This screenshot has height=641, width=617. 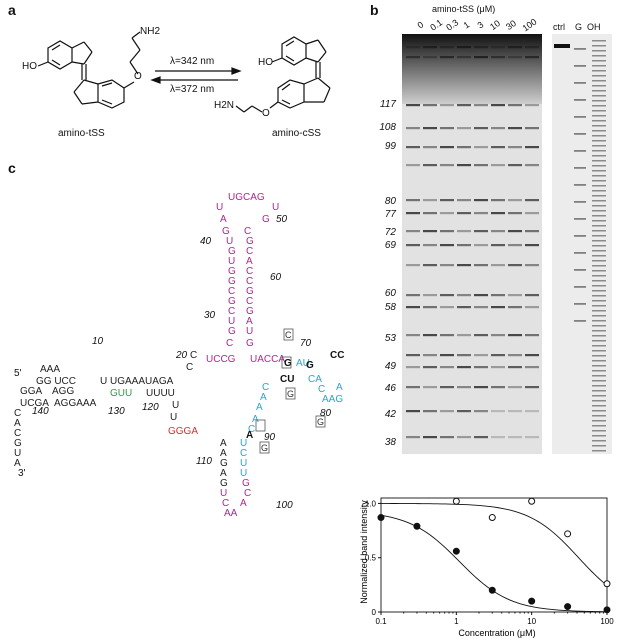 I want to click on nt-120: 120, so click(x=150, y=407).